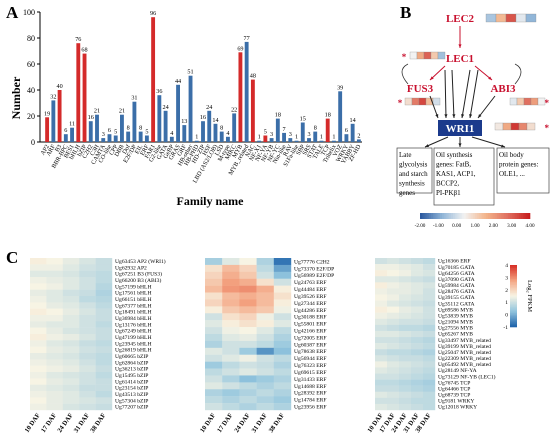 Image resolution: width=550 pixels, height=438 pixels. What do you see at coordinates (310, 325) in the screenshot?
I see `heatmap-row-label: Ug55801 ERF` at bounding box center [310, 325].